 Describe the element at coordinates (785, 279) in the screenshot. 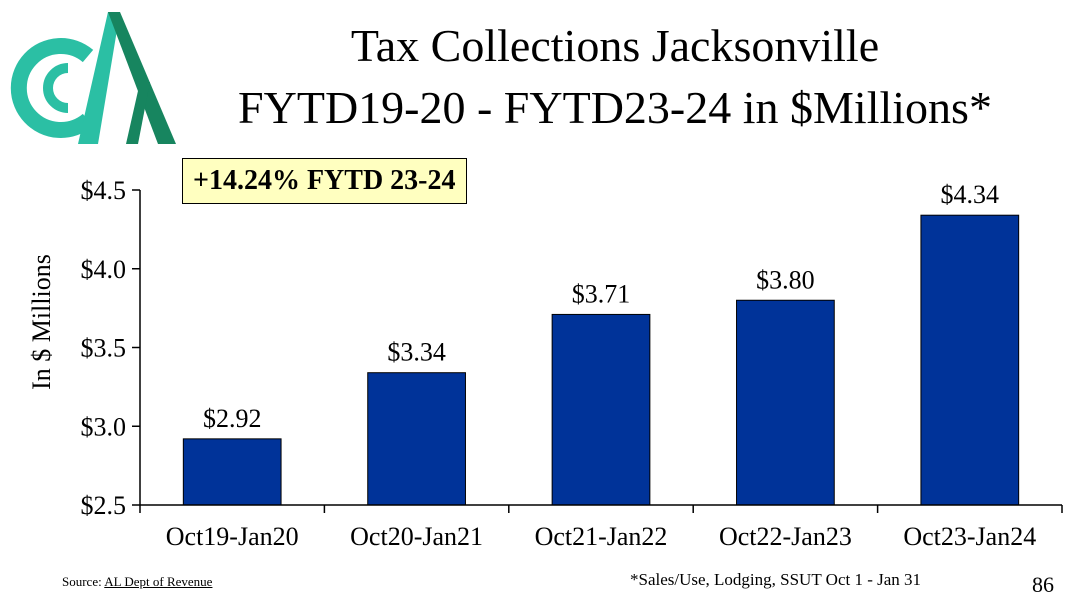

I see `bar-data-label: $3.80` at that location.